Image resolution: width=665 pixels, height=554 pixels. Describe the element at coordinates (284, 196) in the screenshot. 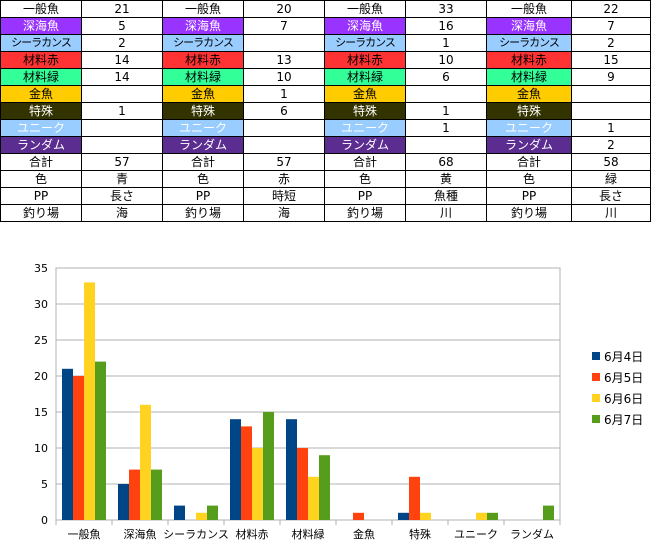

I see `value-cell: 時短` at that location.